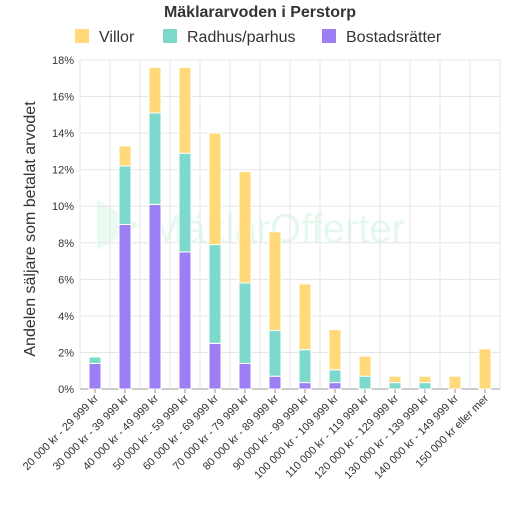 The width and height of the screenshot is (520, 520). Describe the element at coordinates (63, 98) in the screenshot. I see `y-tick-label: 16%` at that location.